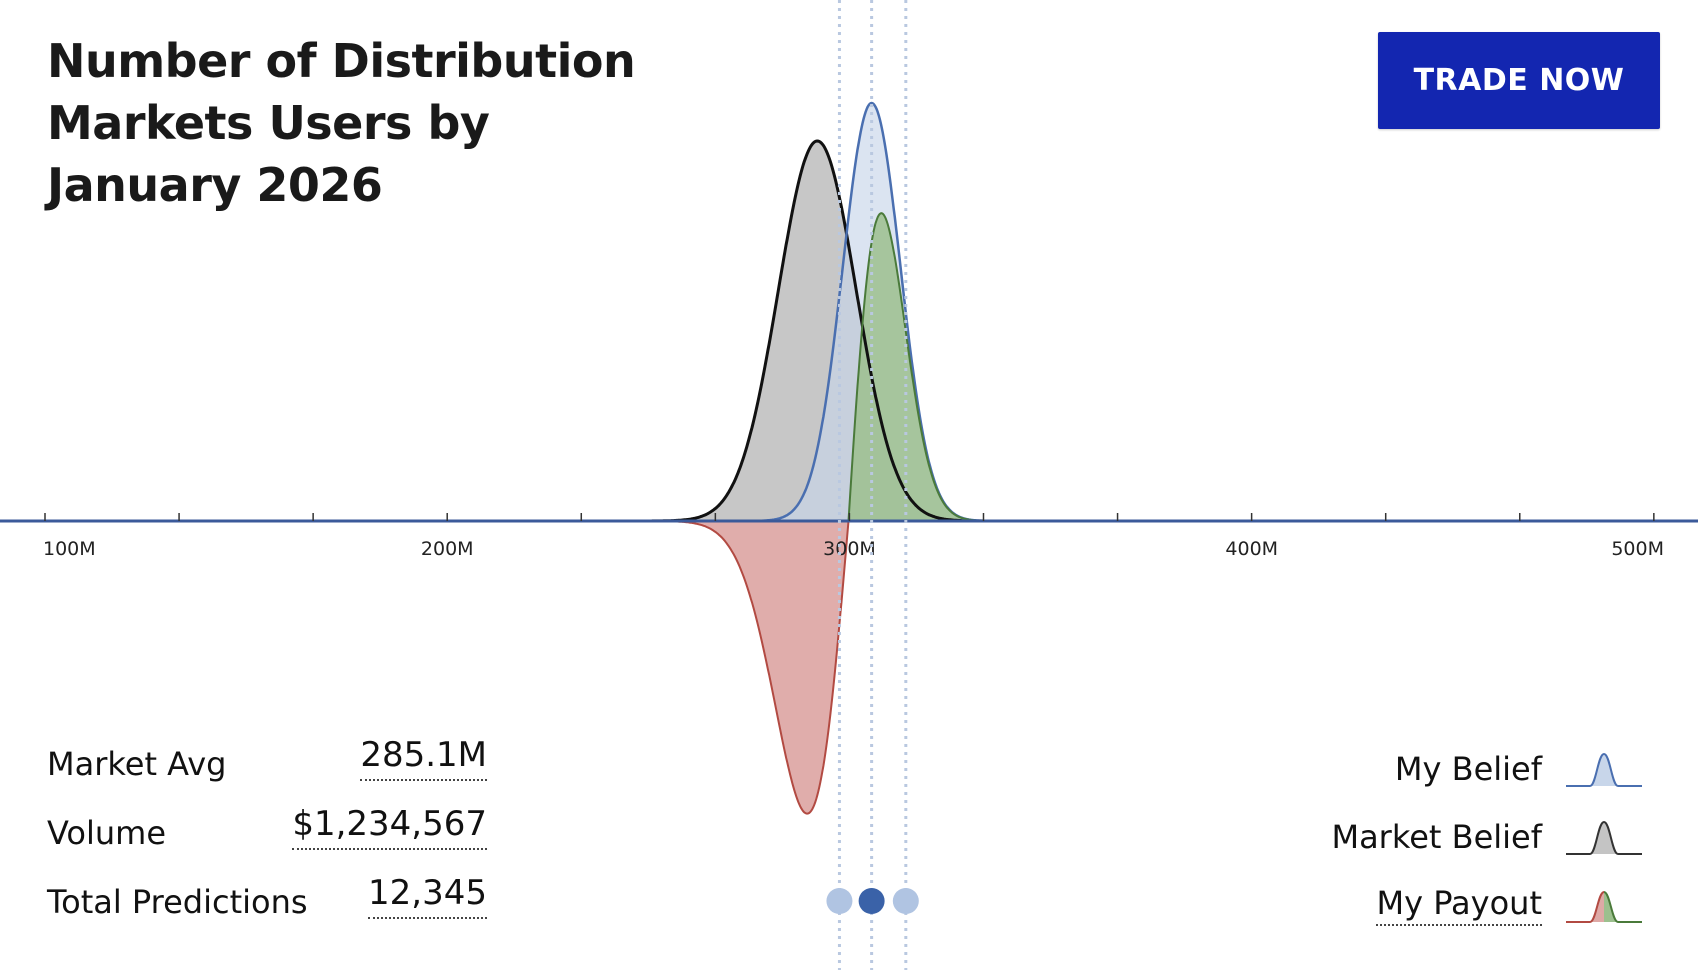 Image resolution: width=1698 pixels, height=970 pixels. I want to click on x-tick-label: 200M, so click(447, 549).